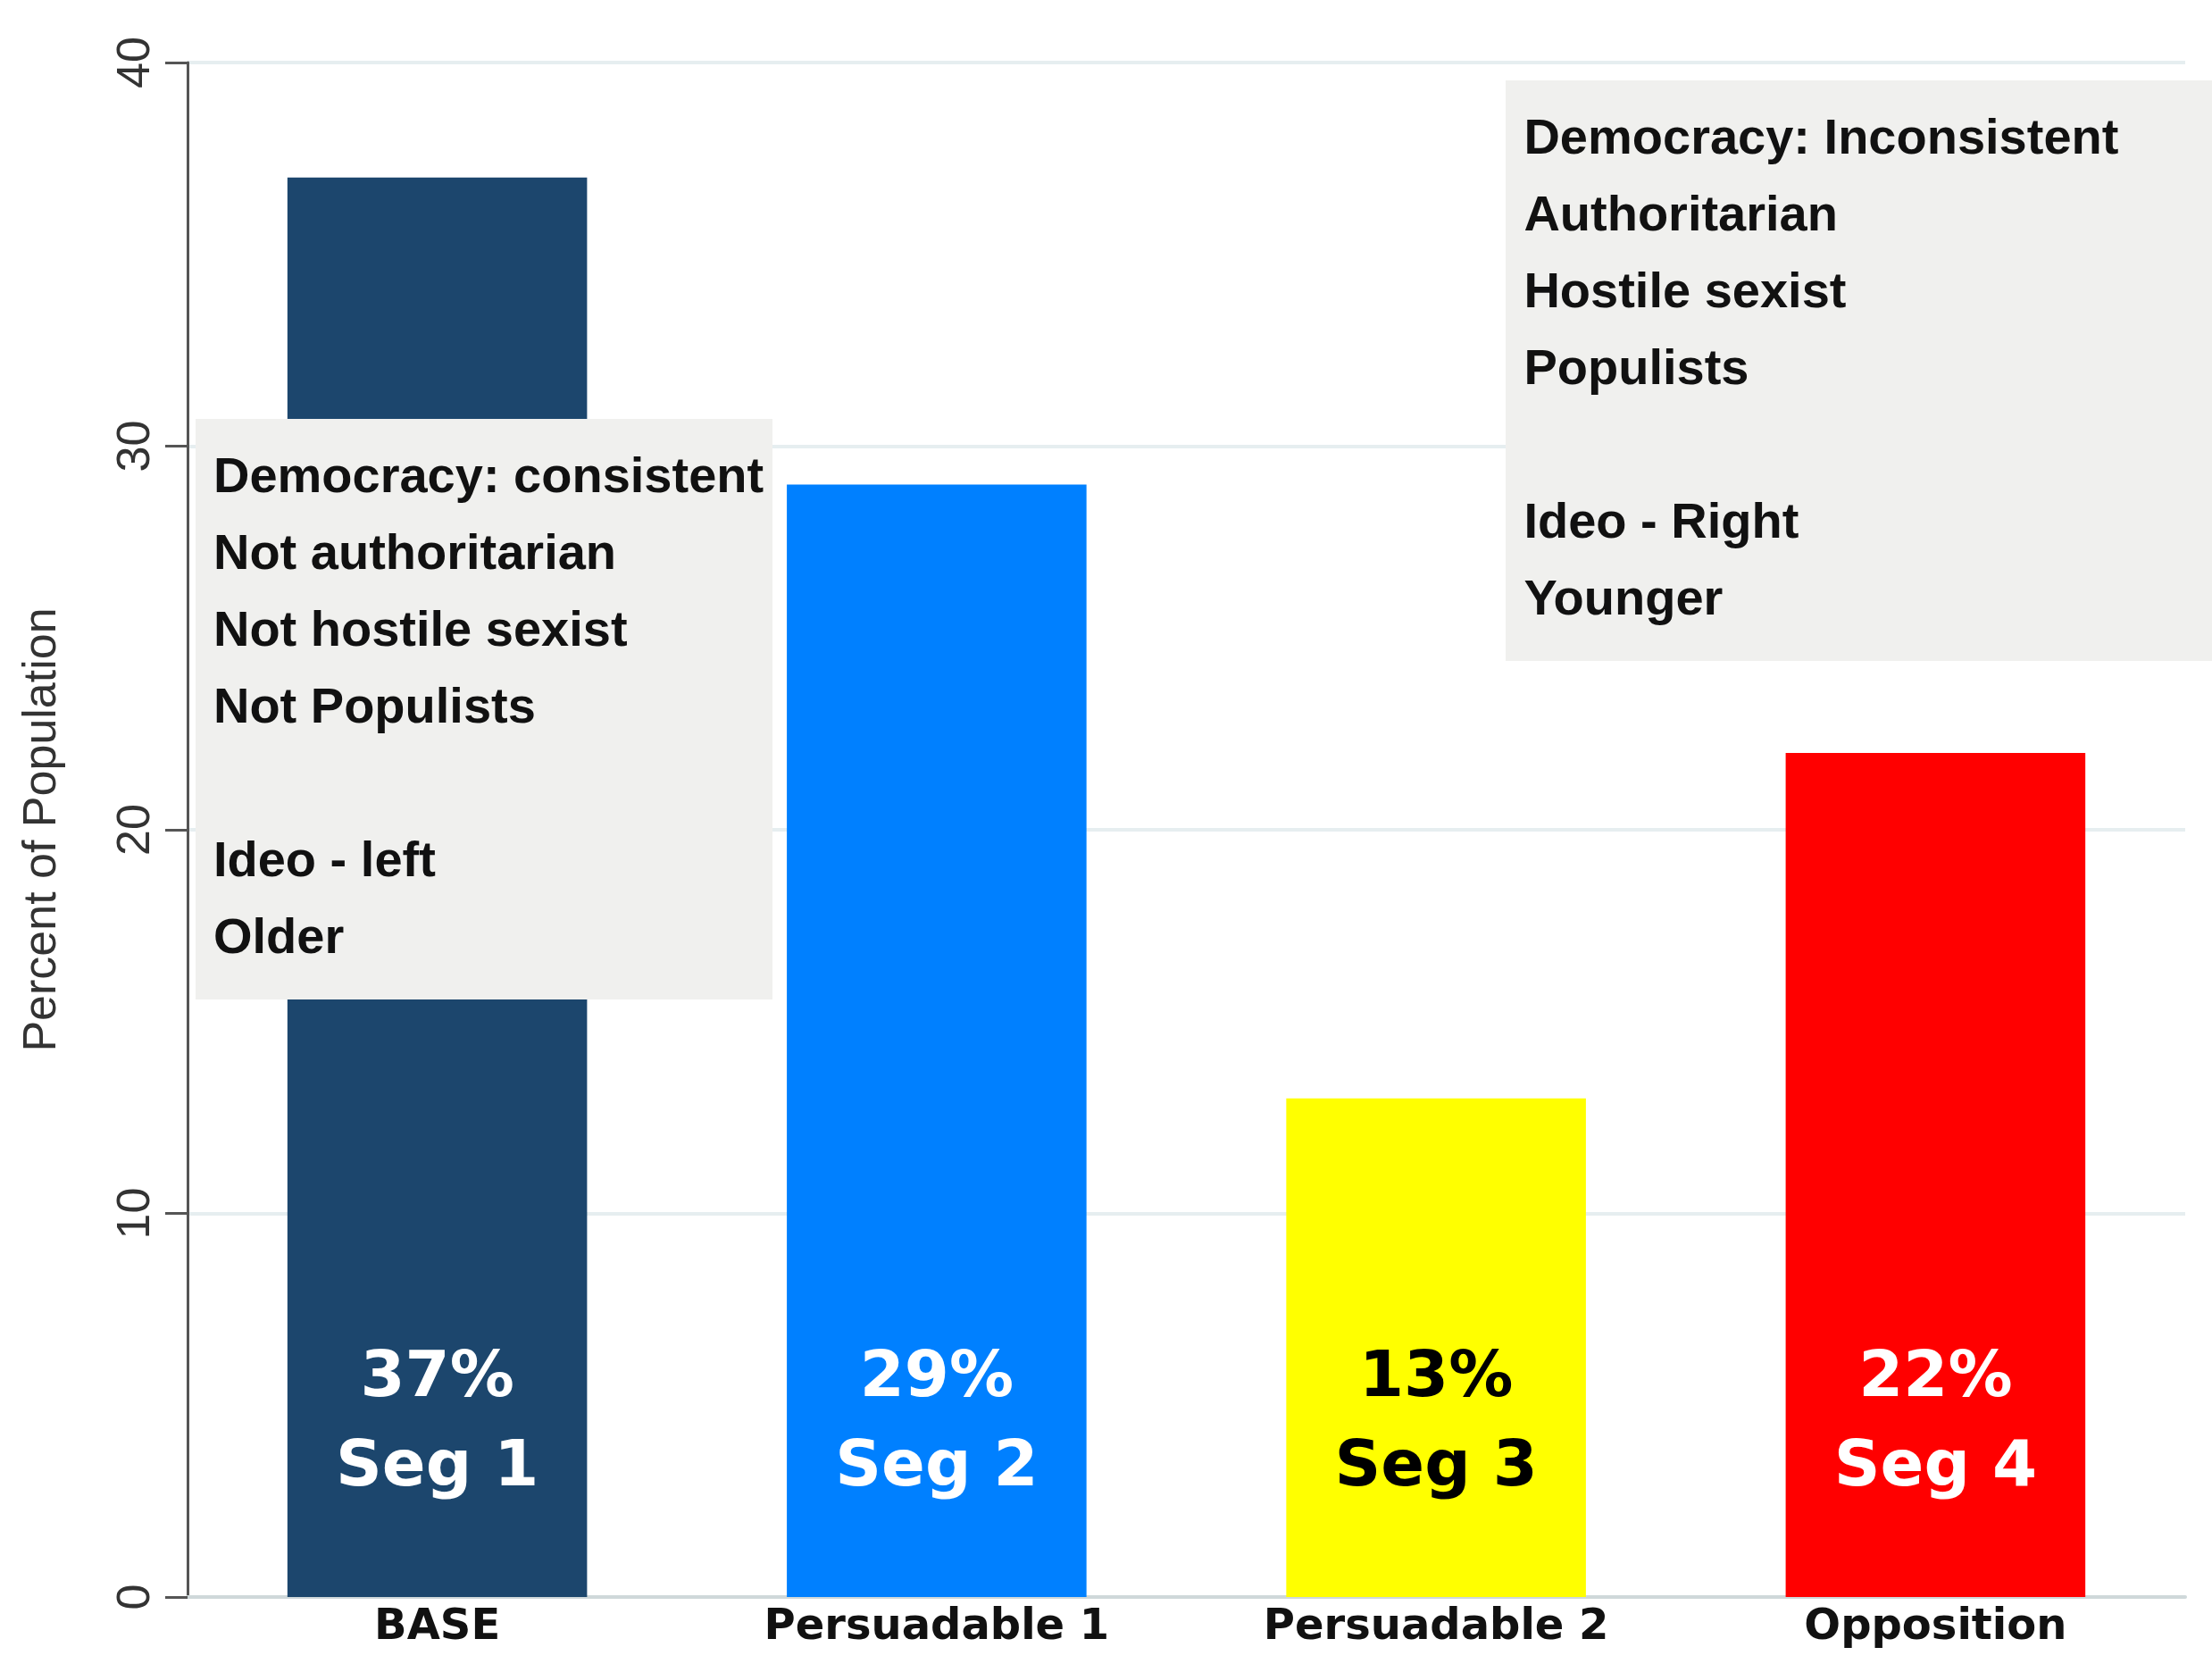 The width and height of the screenshot is (2212, 1664). Describe the element at coordinates (937, 1624) in the screenshot. I see `x-tick-label: Persuadable 1` at that location.